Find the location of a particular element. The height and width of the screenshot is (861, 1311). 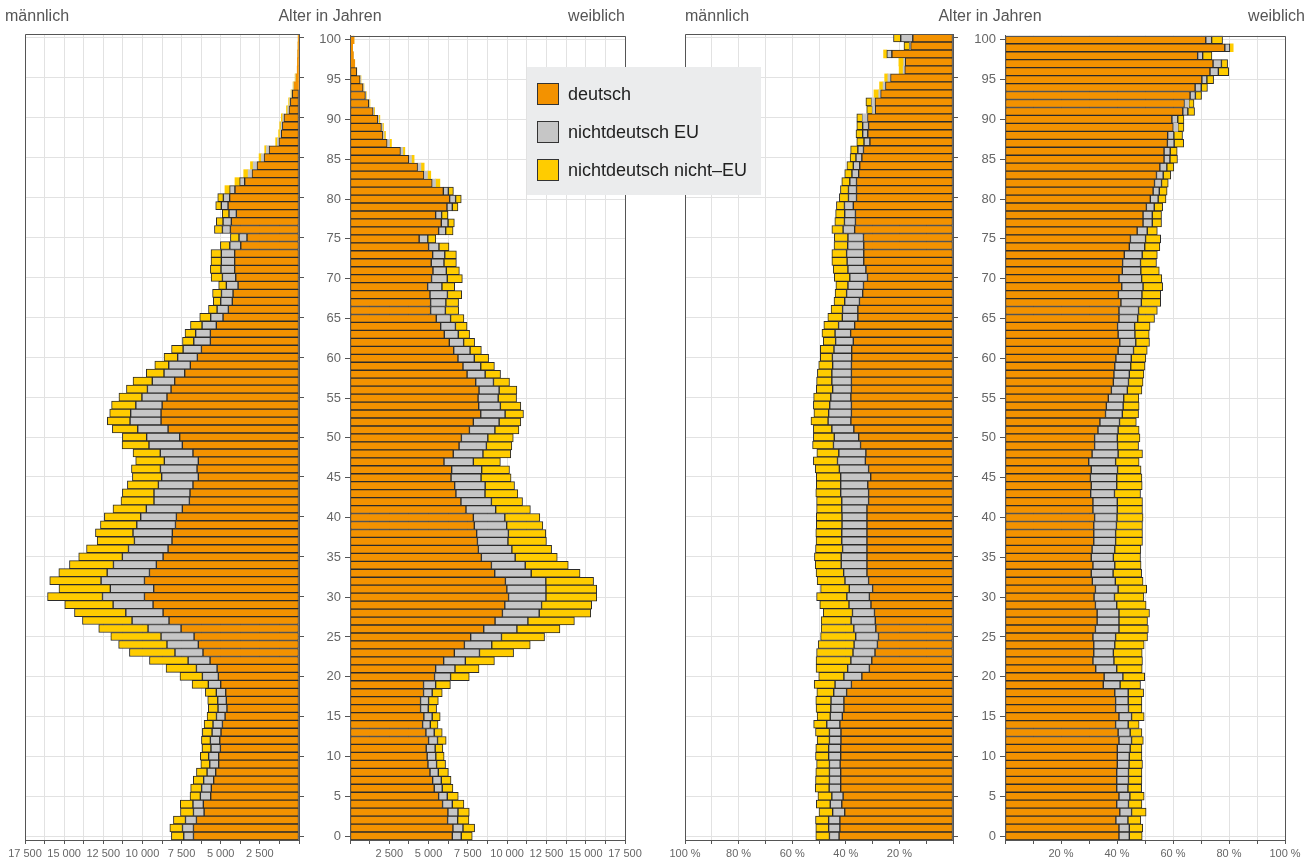

legend-label: deutsch is located at coordinates (600, 94).